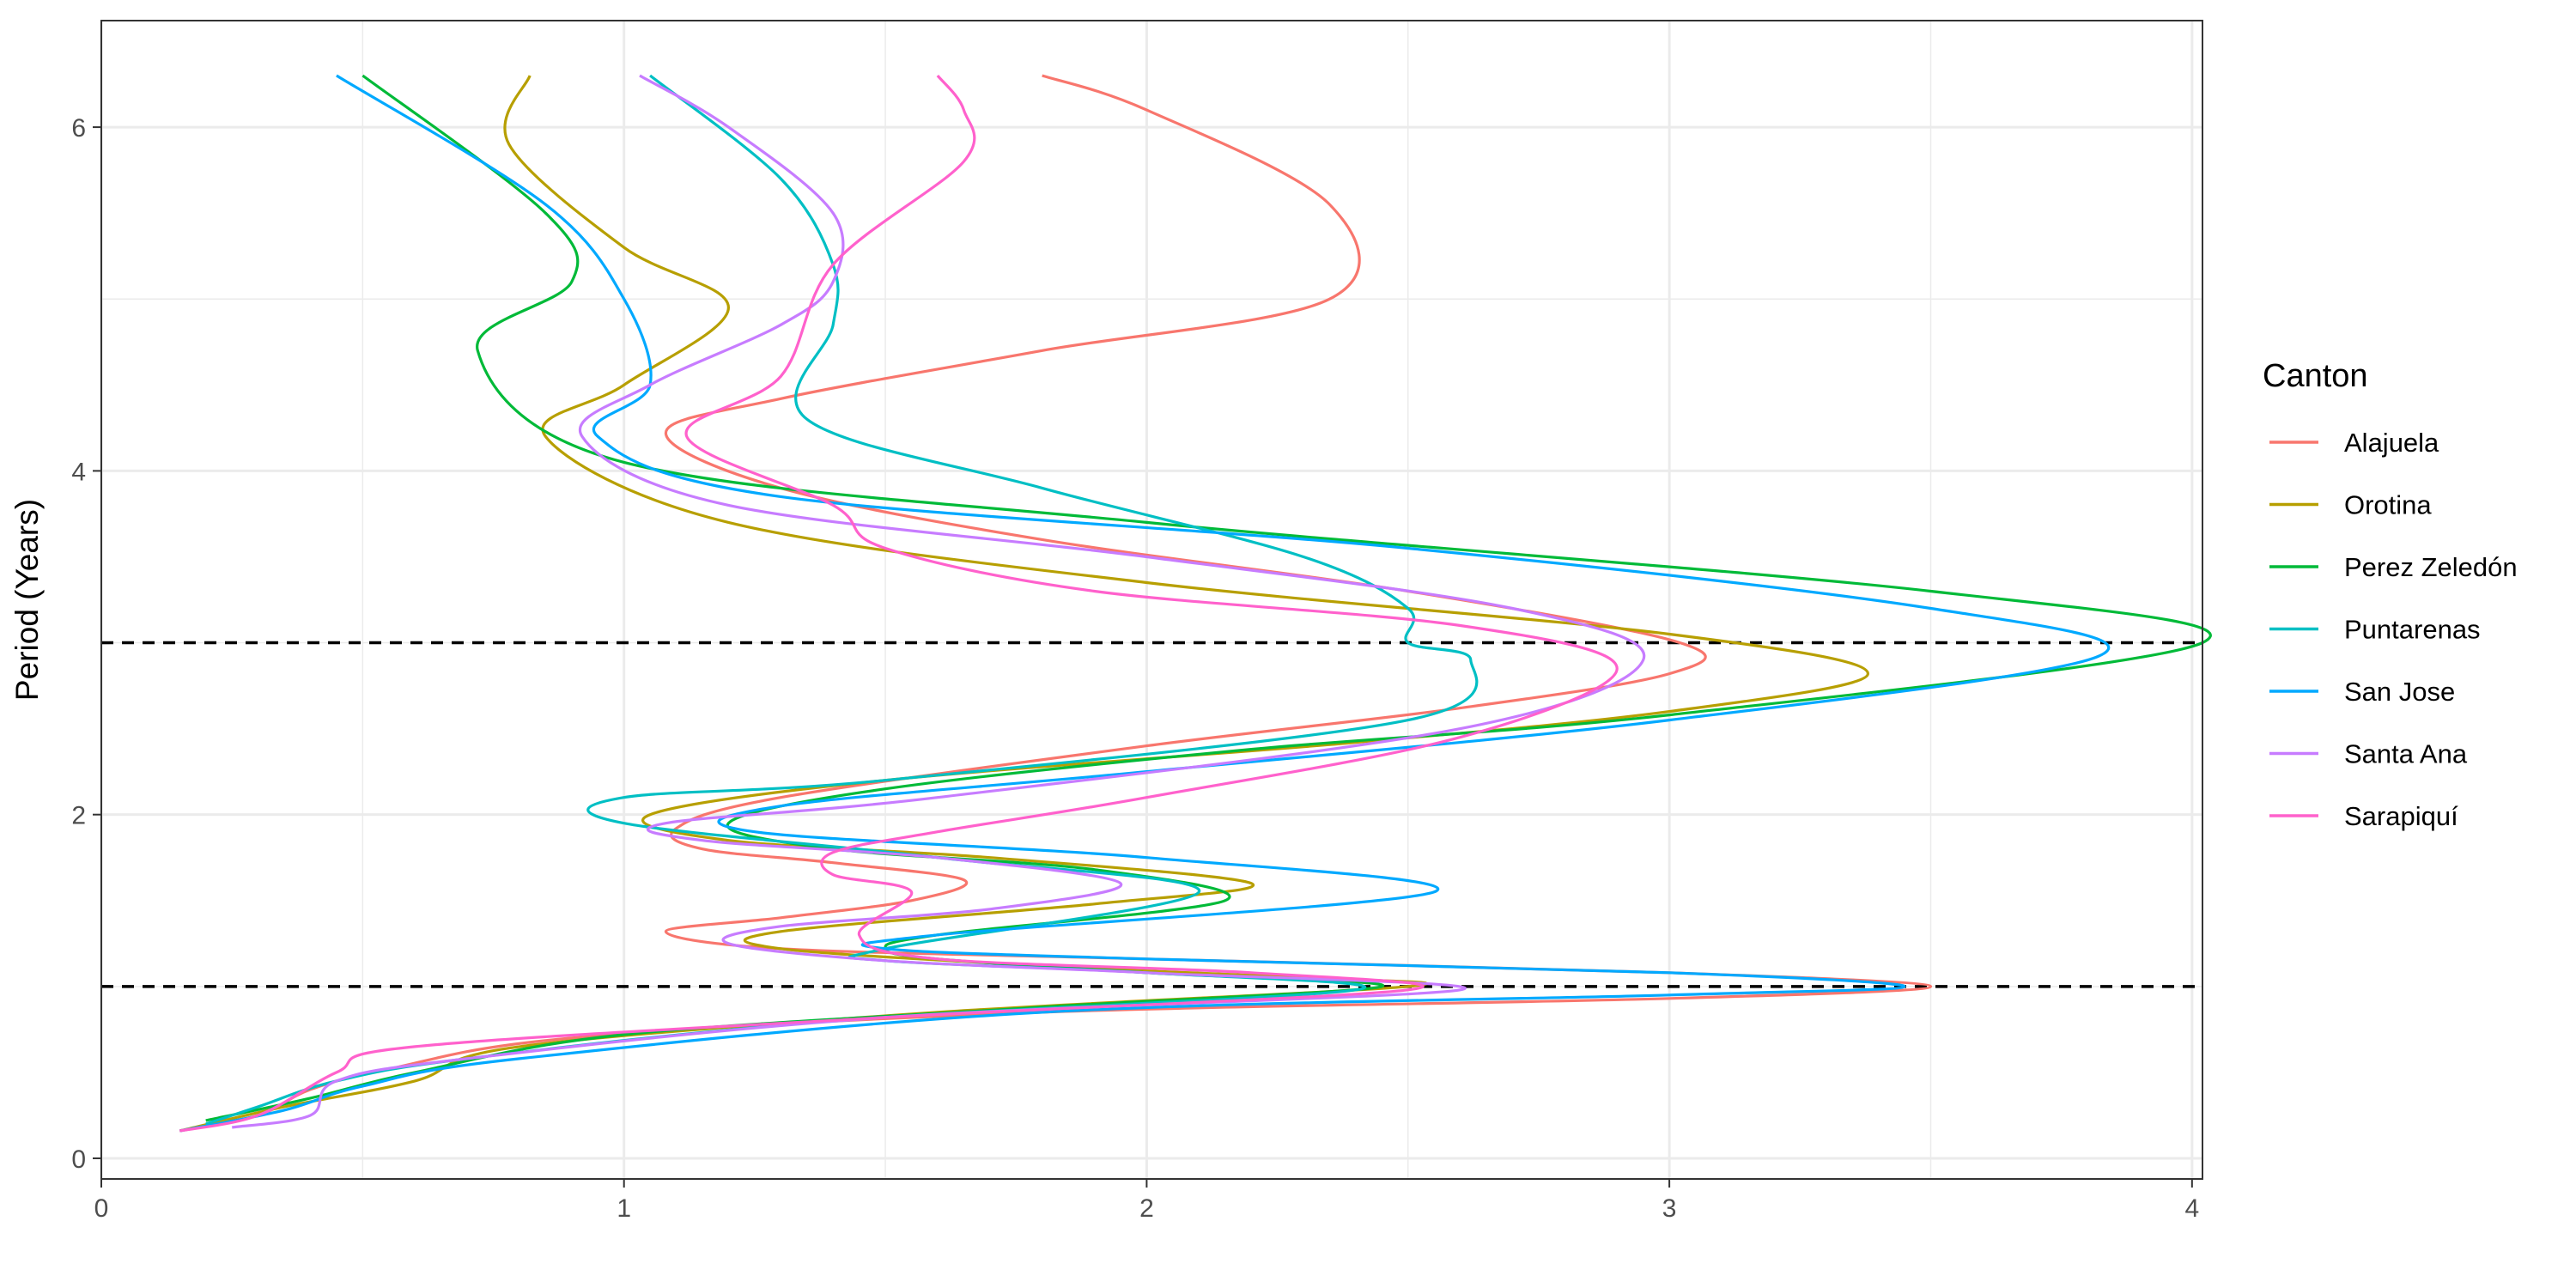 The height and width of the screenshot is (1288, 2576). What do you see at coordinates (2192, 1208) in the screenshot?
I see `x-tick-label: 4` at bounding box center [2192, 1208].